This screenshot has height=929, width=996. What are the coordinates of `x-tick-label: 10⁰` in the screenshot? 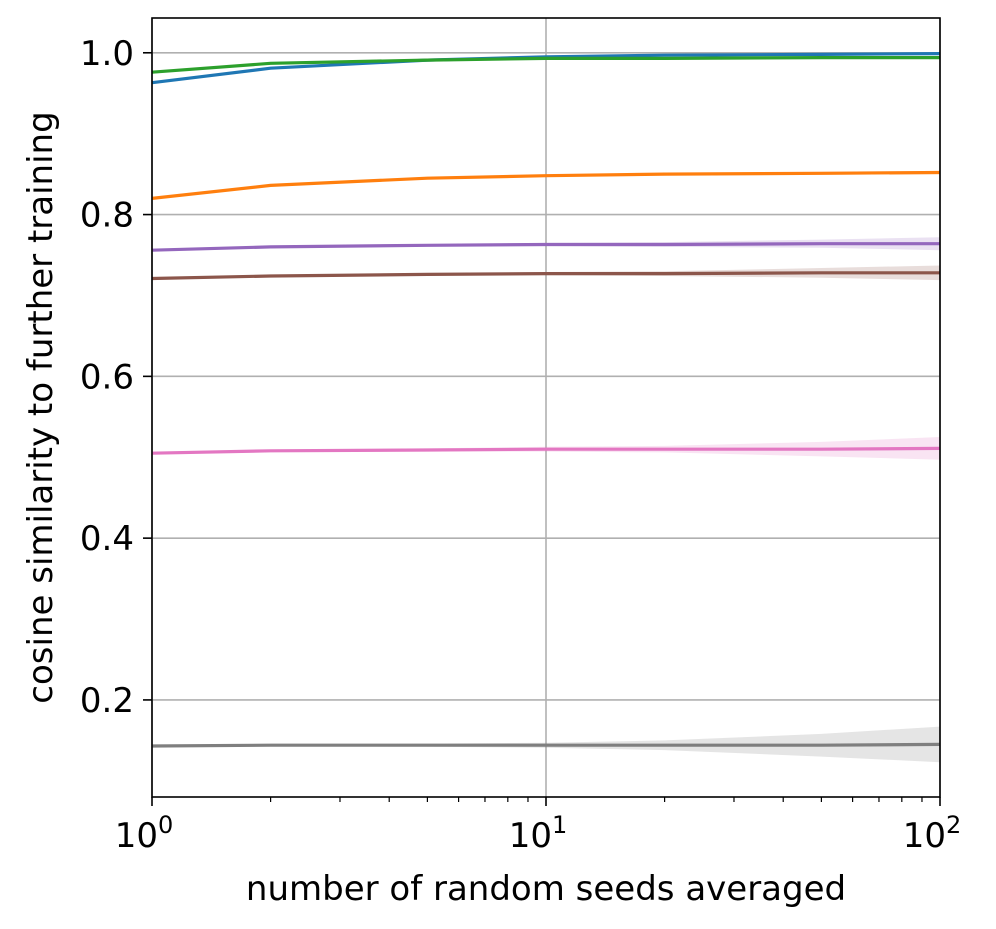 It's located at (144, 833).